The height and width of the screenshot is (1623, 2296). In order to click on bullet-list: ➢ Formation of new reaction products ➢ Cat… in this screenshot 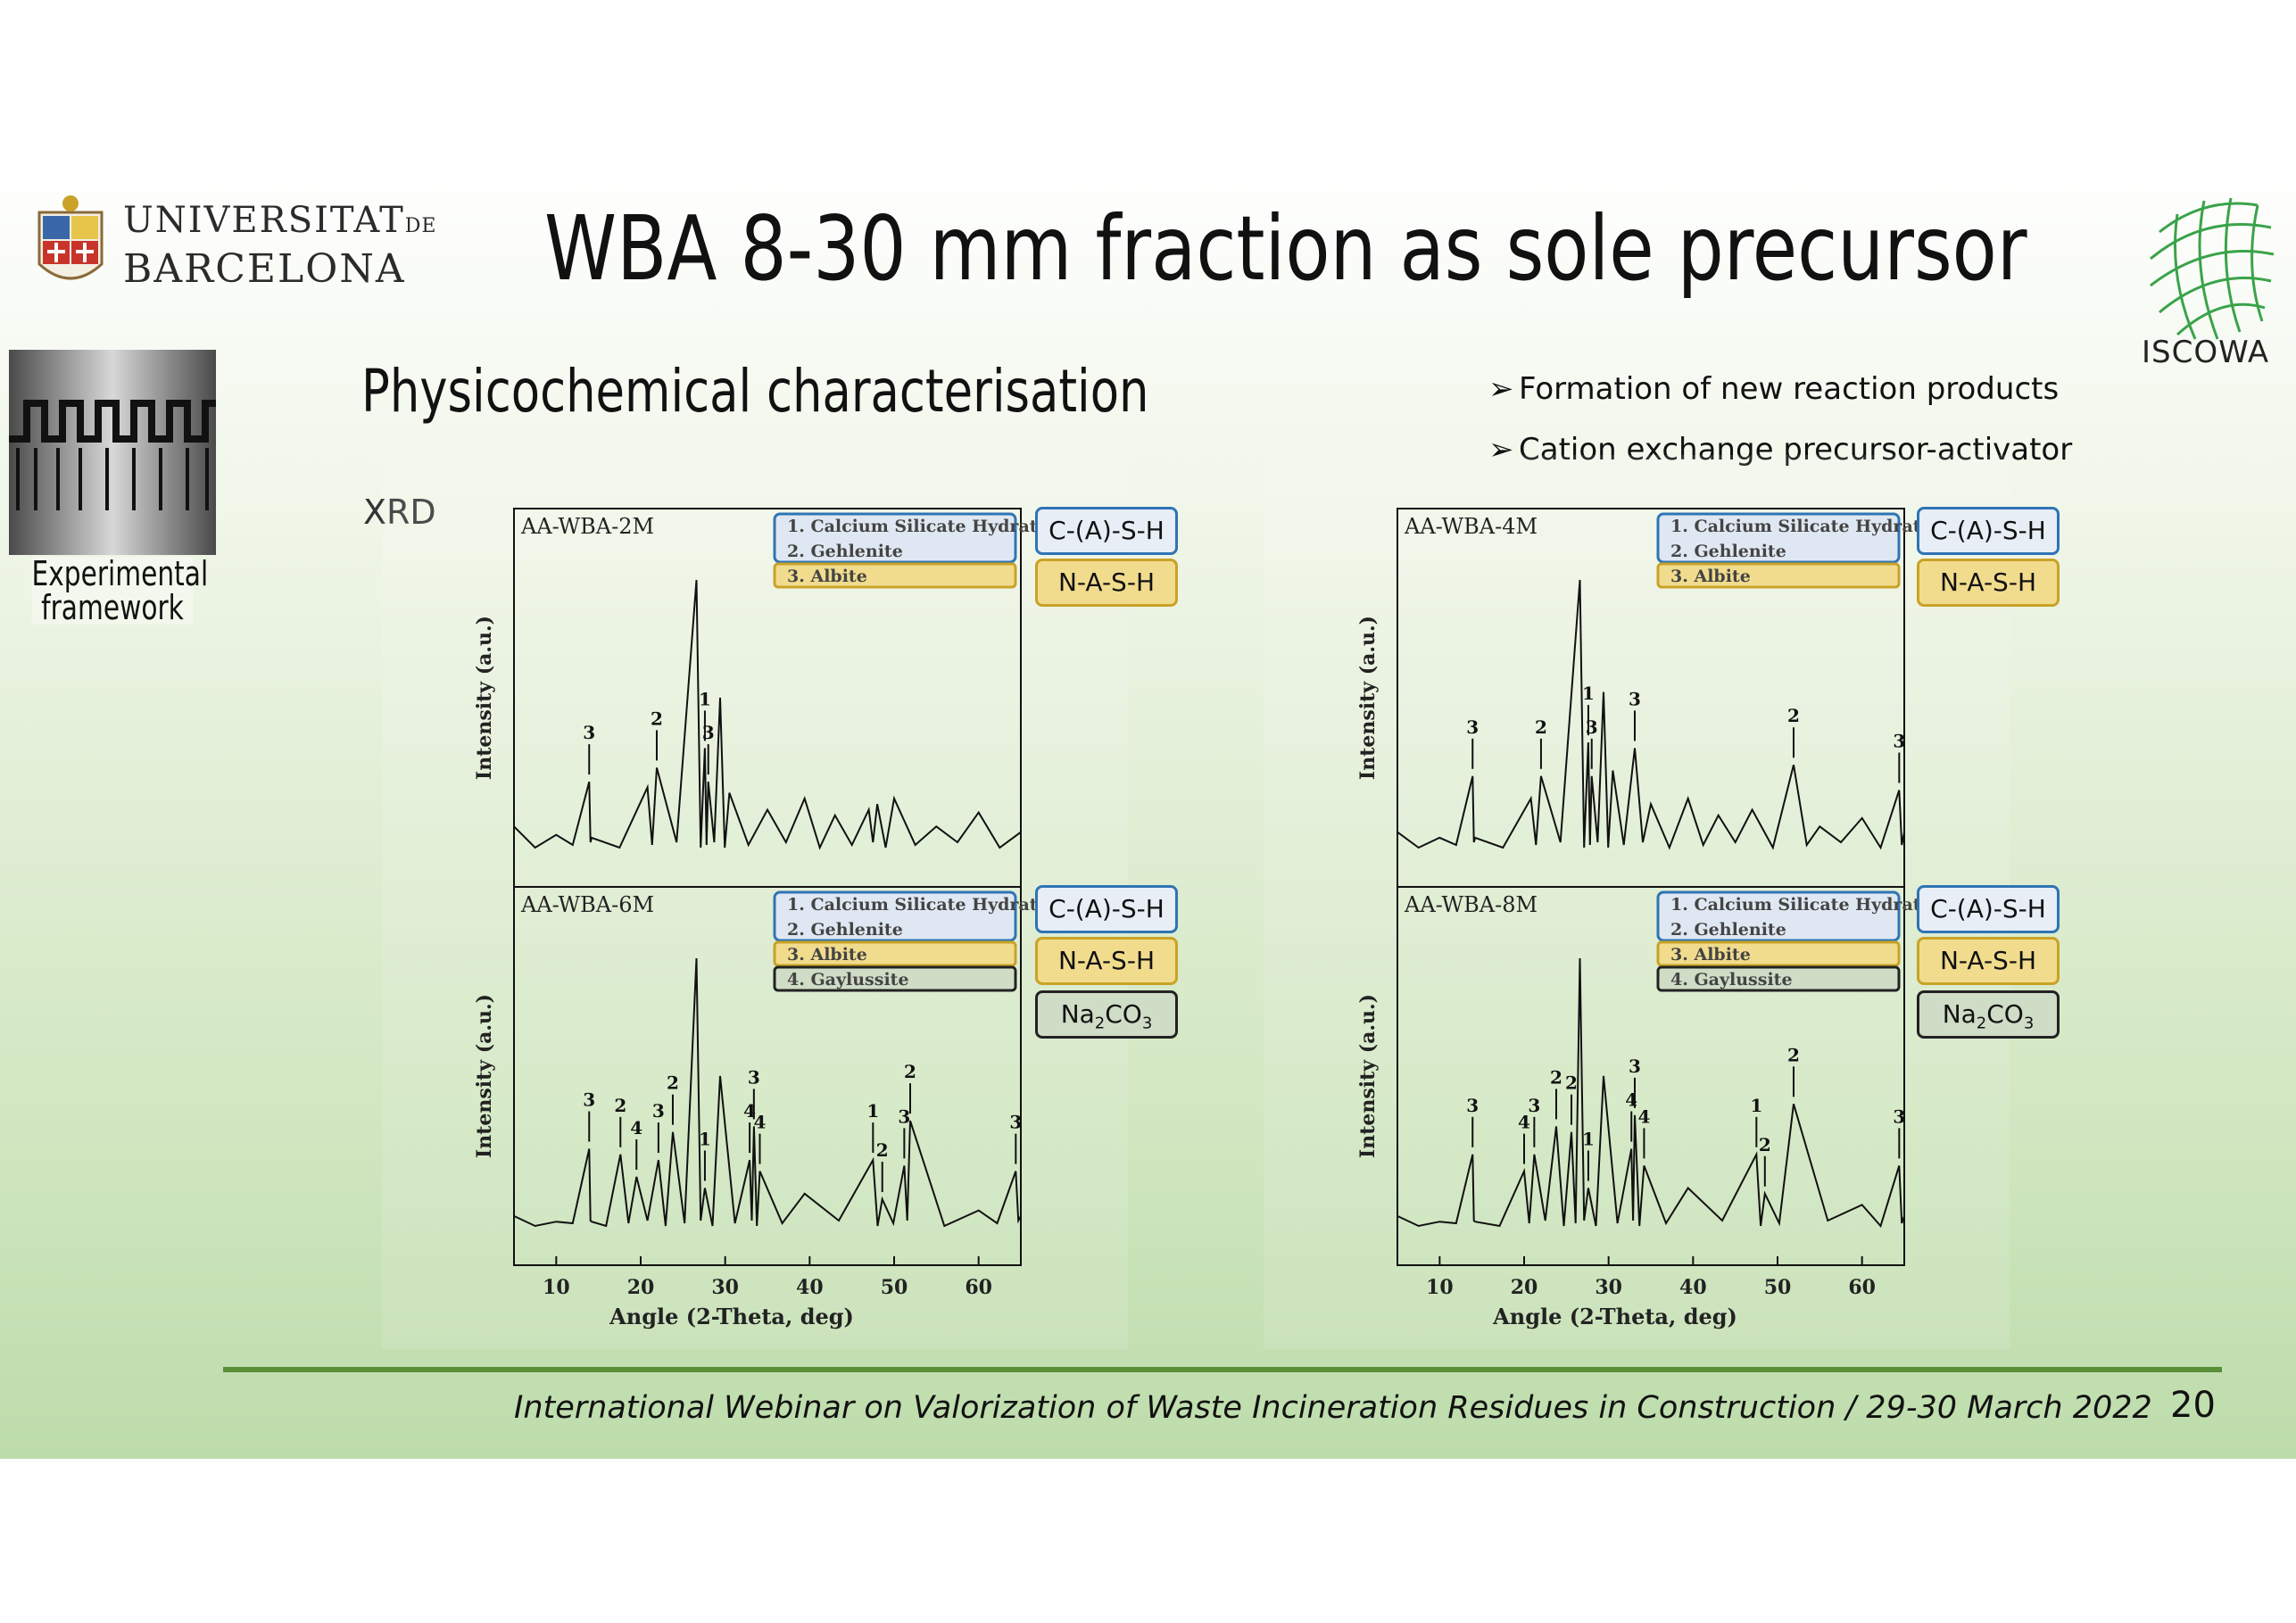, I will do `click(1780, 419)`.